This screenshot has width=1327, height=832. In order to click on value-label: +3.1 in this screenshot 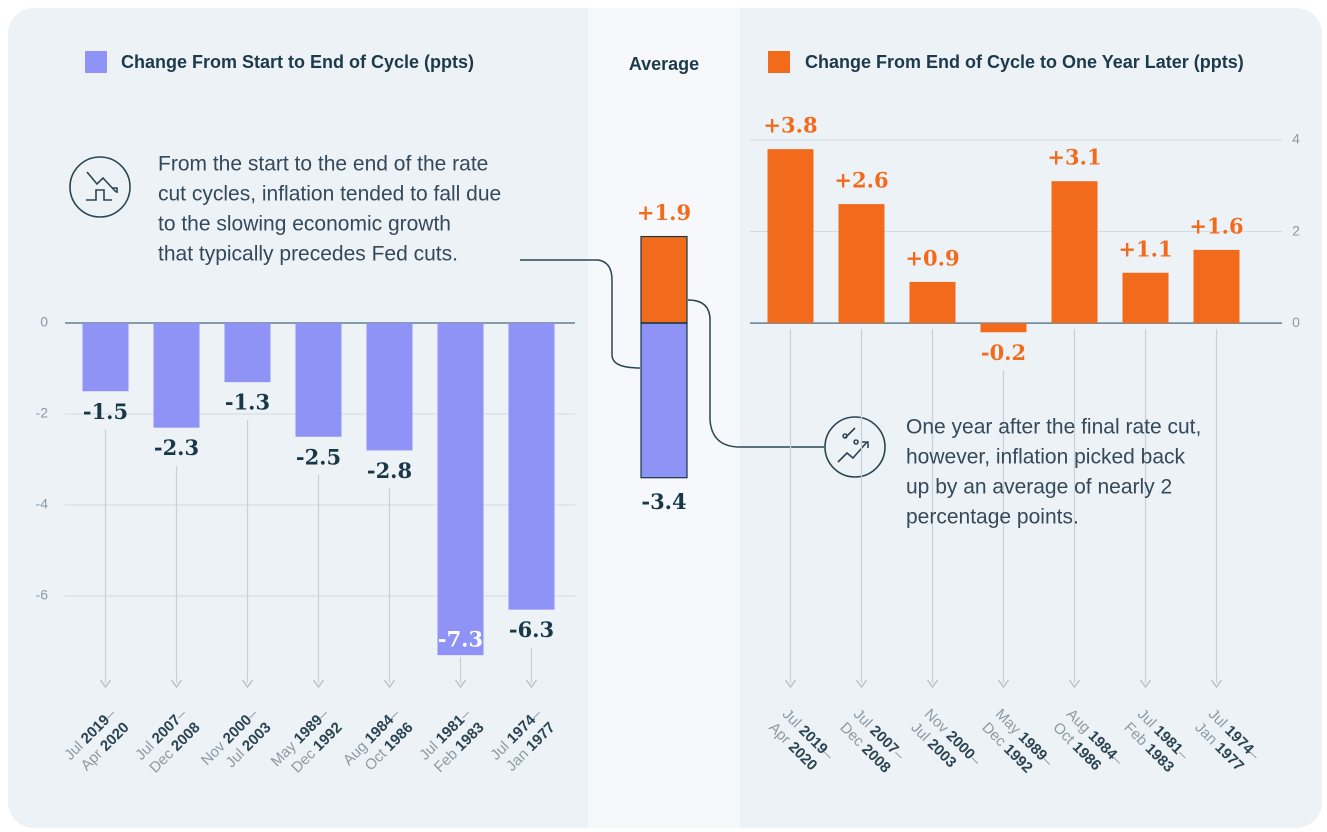, I will do `click(1074, 157)`.